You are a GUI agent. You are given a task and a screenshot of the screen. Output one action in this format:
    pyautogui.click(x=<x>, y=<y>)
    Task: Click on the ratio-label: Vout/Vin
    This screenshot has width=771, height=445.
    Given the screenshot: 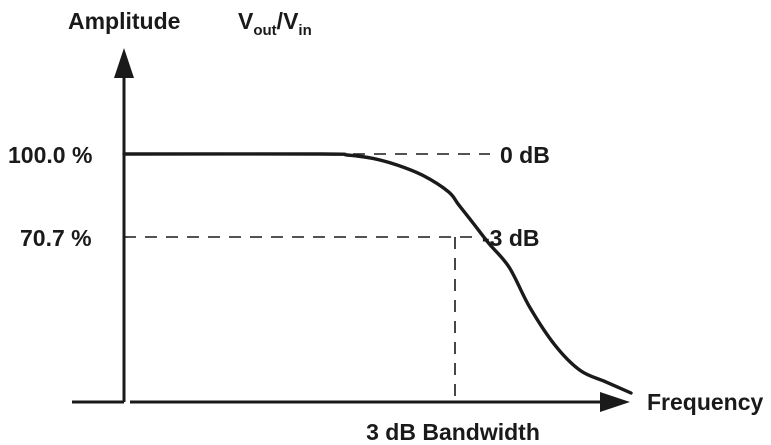 What is the action you would take?
    pyautogui.click(x=275, y=23)
    